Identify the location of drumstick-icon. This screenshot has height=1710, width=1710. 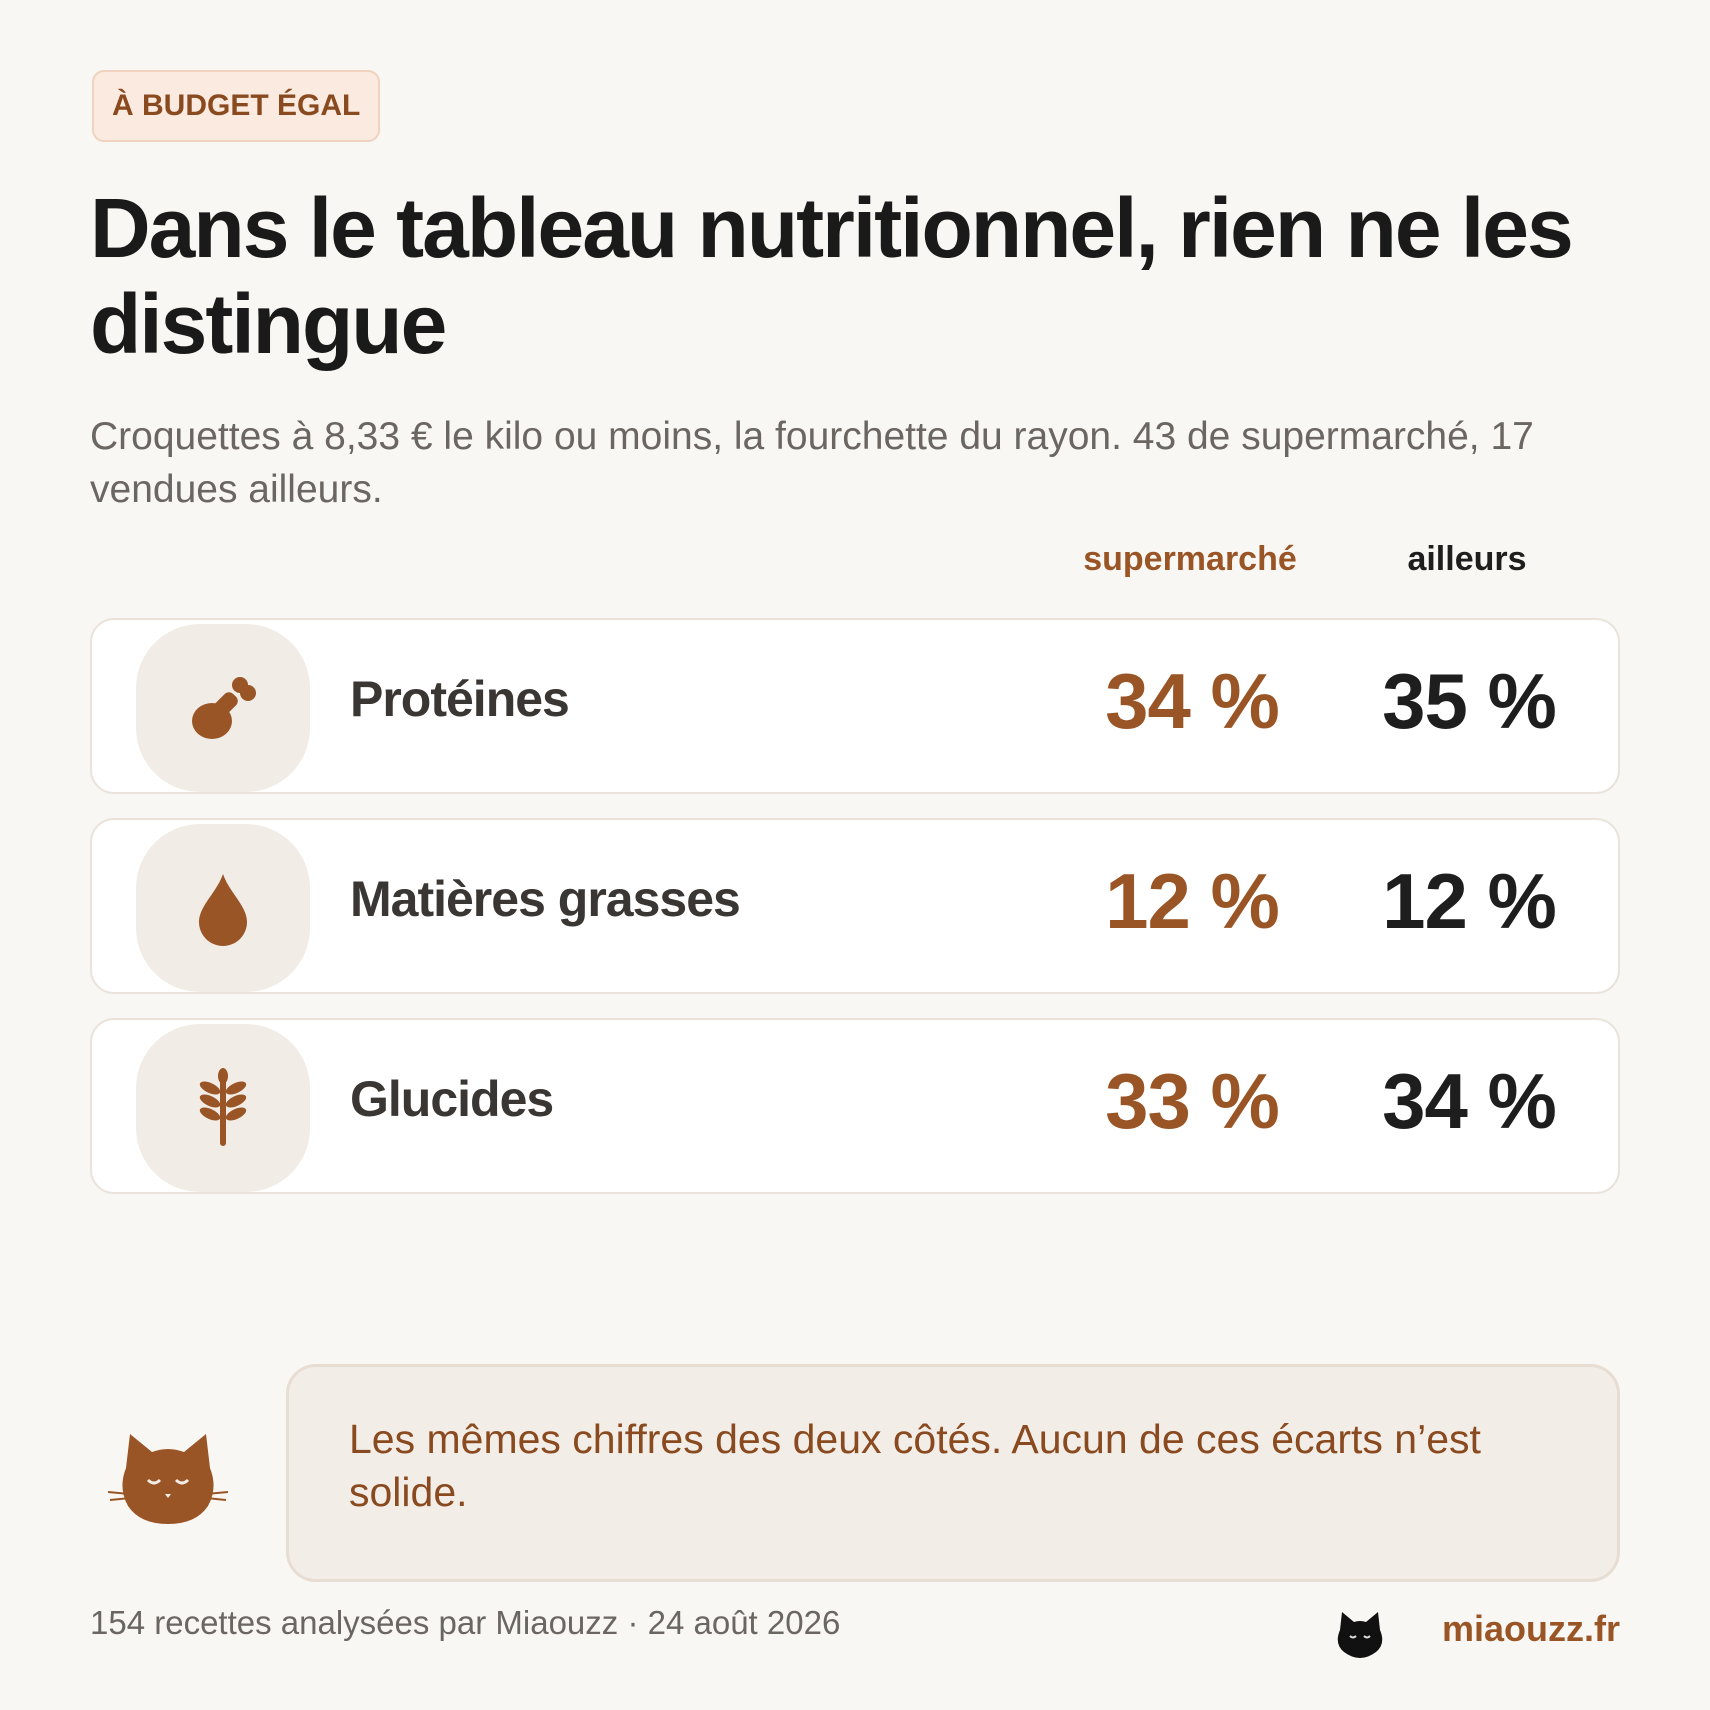
(223, 708).